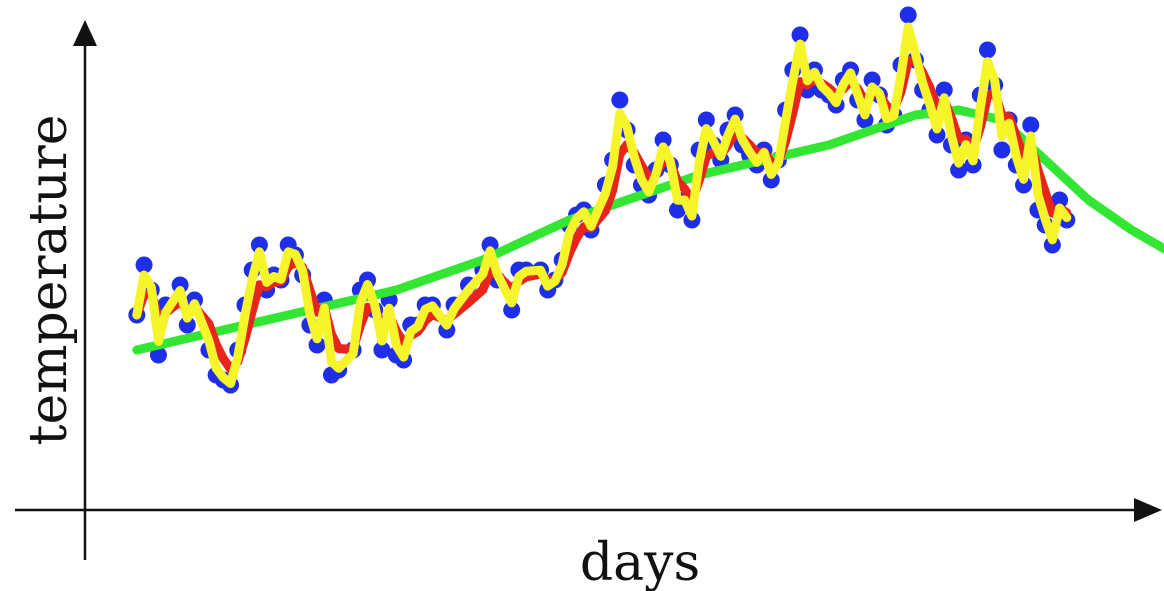 The image size is (1164, 591). What do you see at coordinates (640, 562) in the screenshot?
I see `x-axis-label: days` at bounding box center [640, 562].